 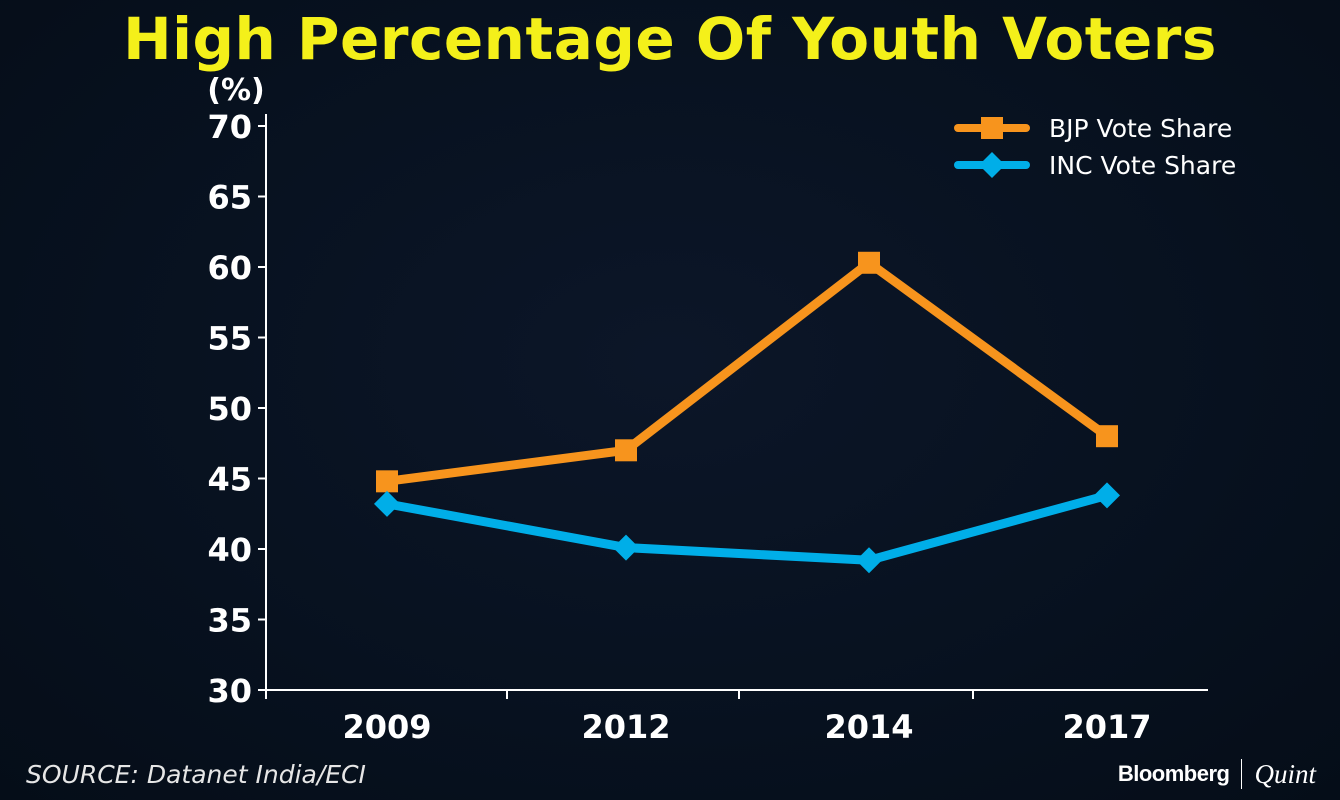 What do you see at coordinates (625, 727) in the screenshot?
I see `x-tick-label: 2012` at bounding box center [625, 727].